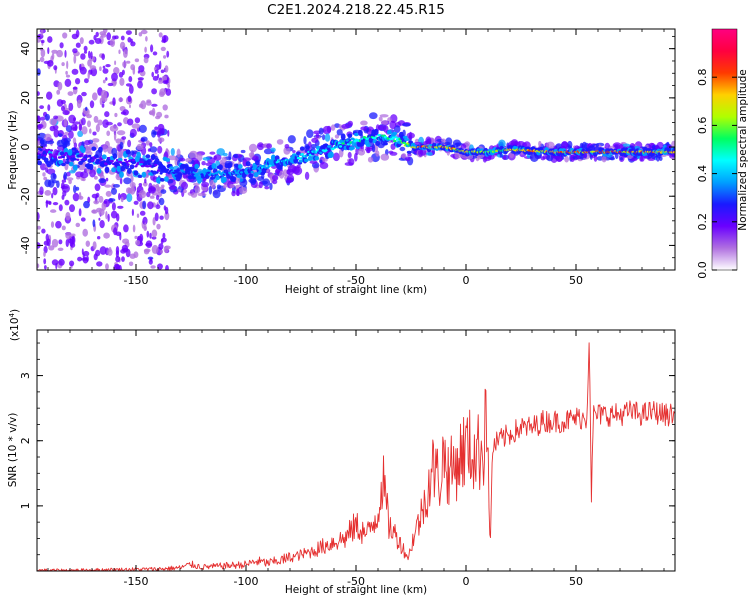  What do you see at coordinates (576, 280) in the screenshot?
I see `x-tick-label: 50` at bounding box center [576, 280].